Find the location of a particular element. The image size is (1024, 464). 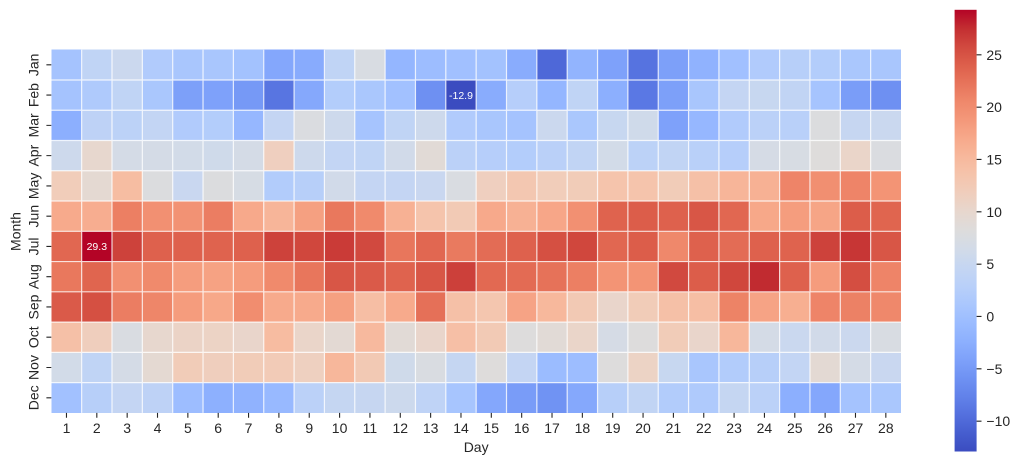

svg-text: May is located at coordinates (34, 186).